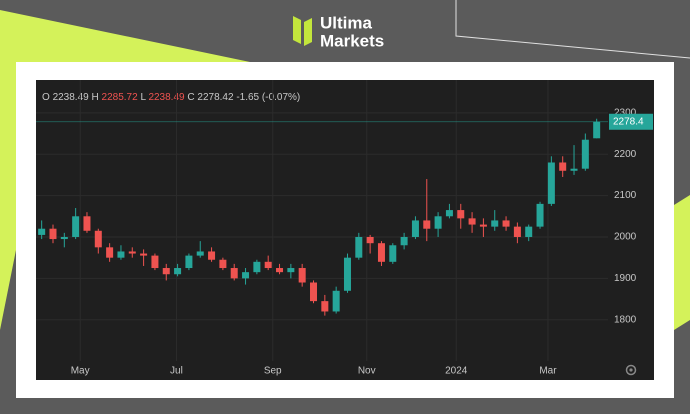  I want to click on logo-icon, so click(297, 30).